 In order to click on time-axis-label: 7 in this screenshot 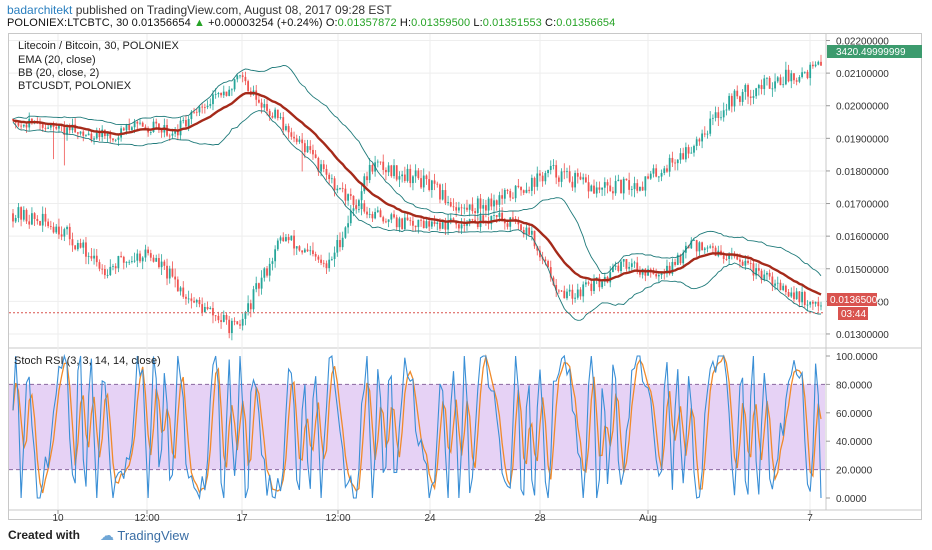, I will do `click(810, 518)`.